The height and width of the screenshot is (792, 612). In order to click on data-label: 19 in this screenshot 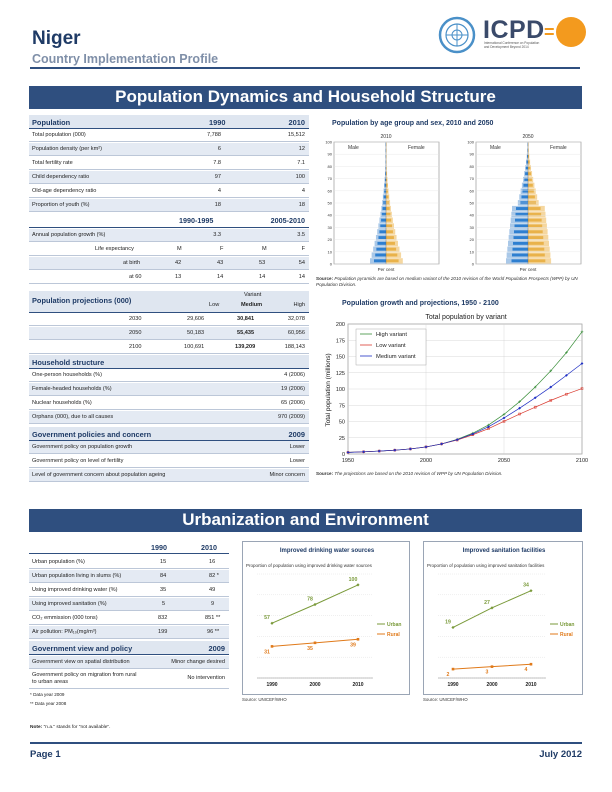, I will do `click(448, 622)`.